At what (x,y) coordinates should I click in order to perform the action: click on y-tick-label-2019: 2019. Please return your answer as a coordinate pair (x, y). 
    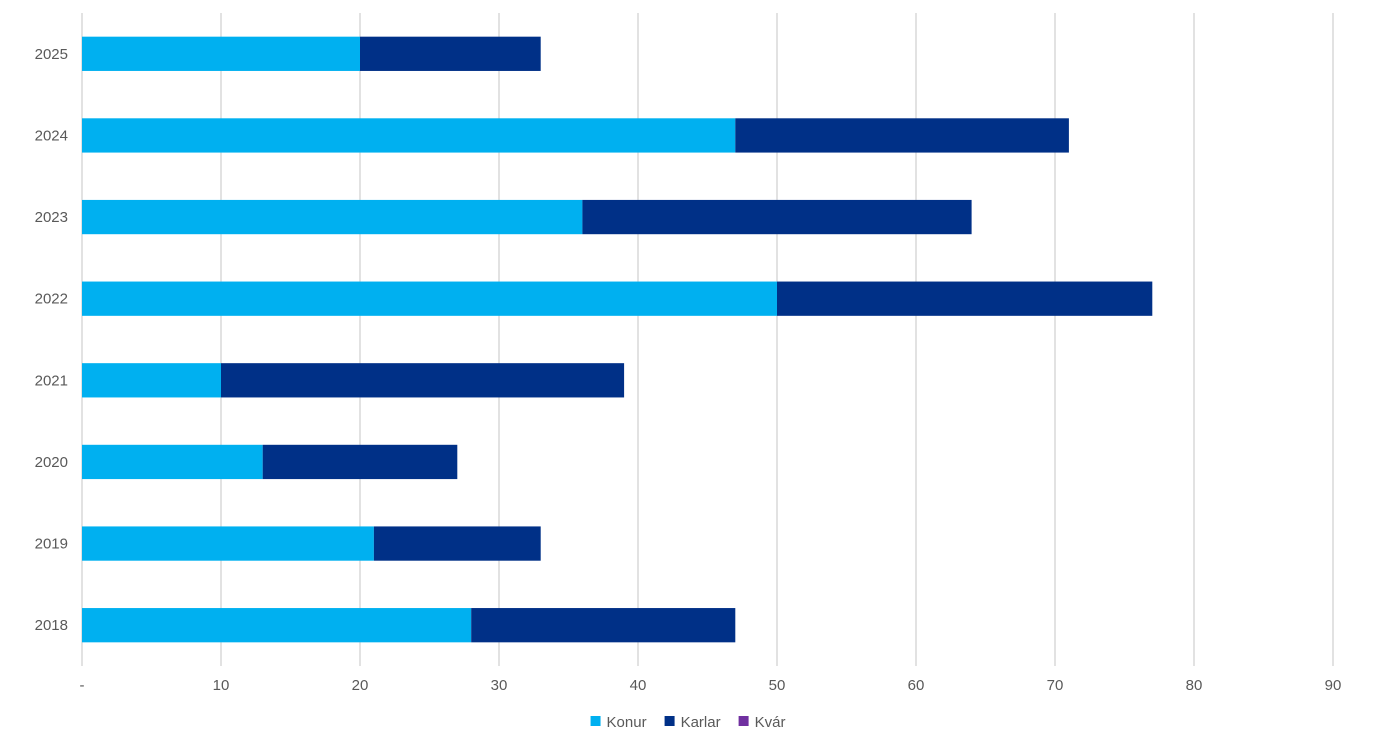
    Looking at the image, I should click on (51, 544).